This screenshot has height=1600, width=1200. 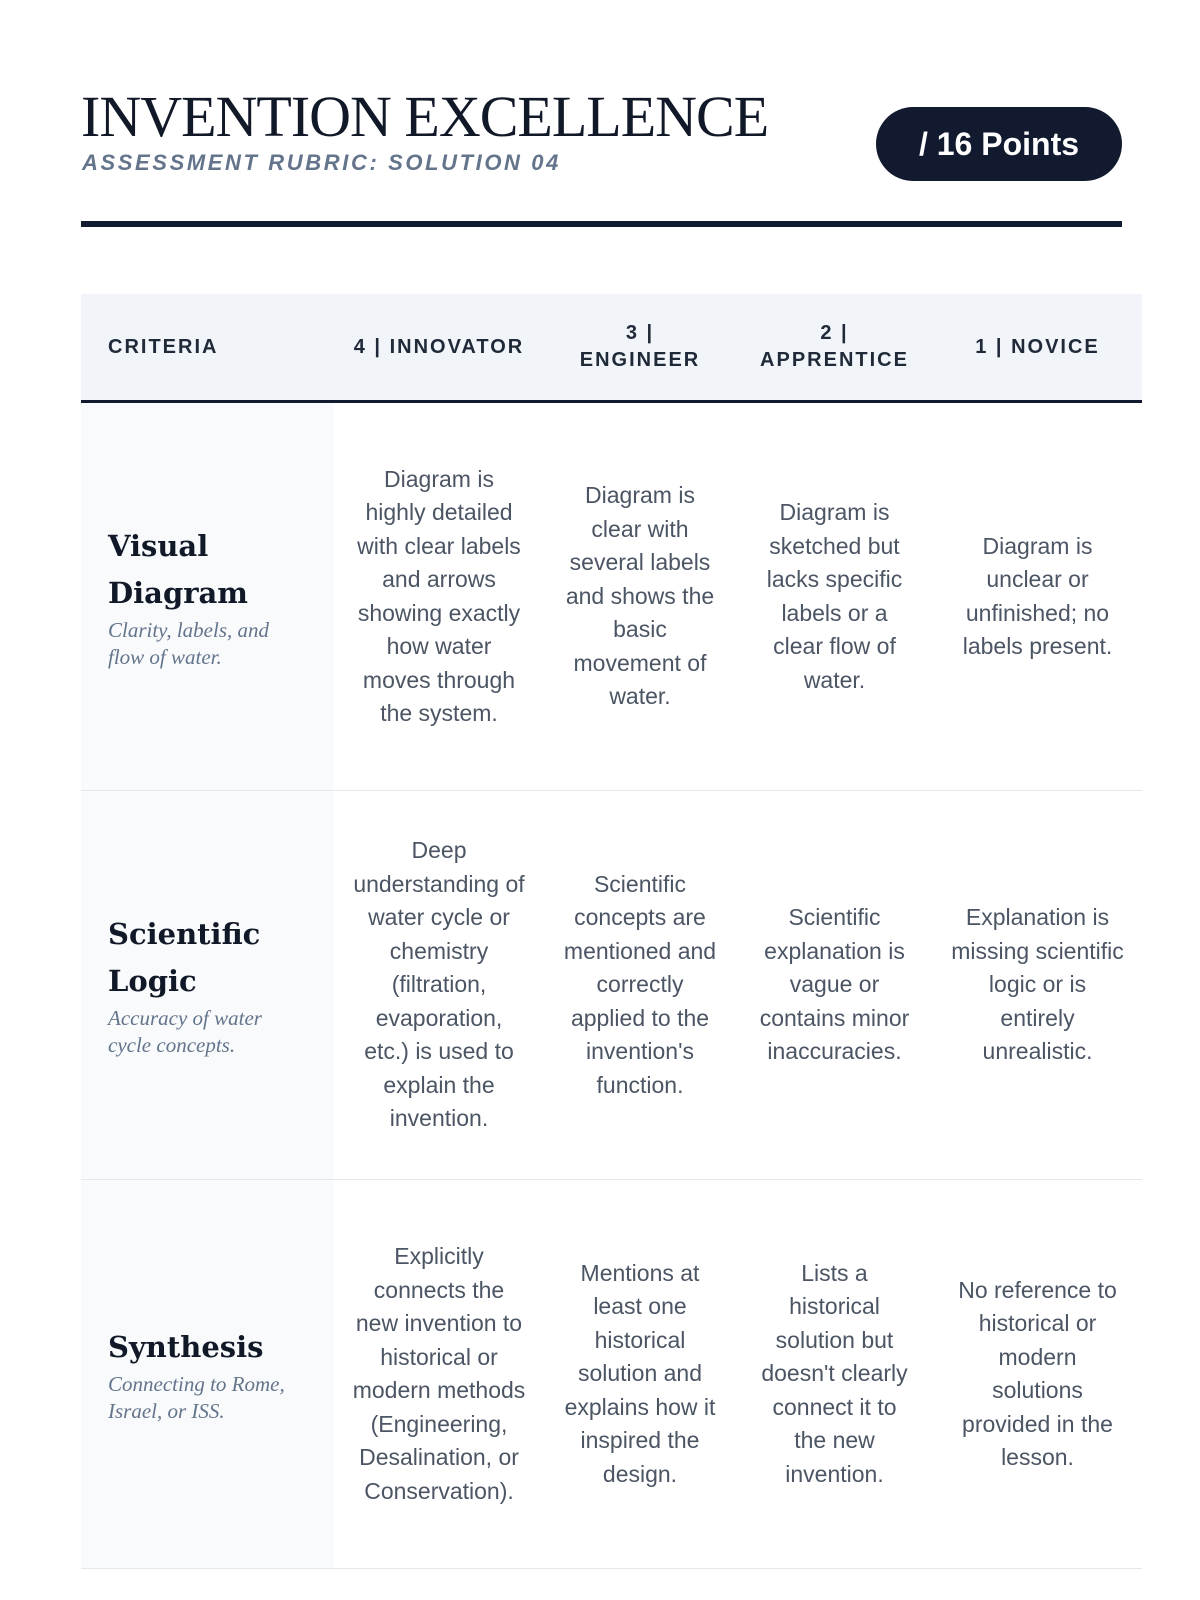 I want to click on criteria-name: Synthesis, so click(x=186, y=1346).